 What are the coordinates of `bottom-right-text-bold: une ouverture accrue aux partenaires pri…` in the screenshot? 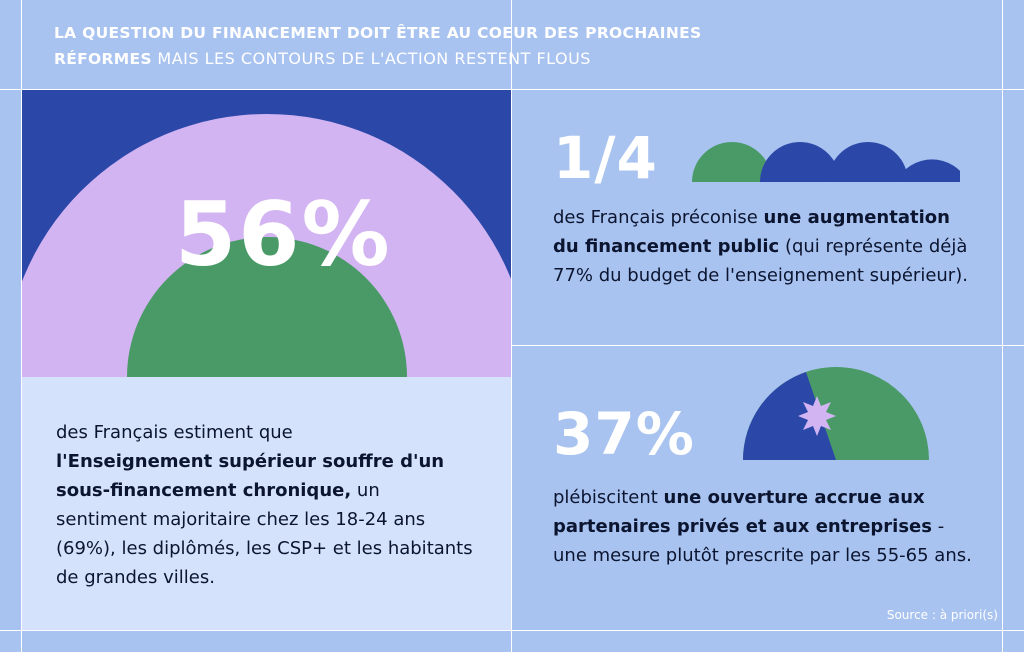 It's located at (742, 512).